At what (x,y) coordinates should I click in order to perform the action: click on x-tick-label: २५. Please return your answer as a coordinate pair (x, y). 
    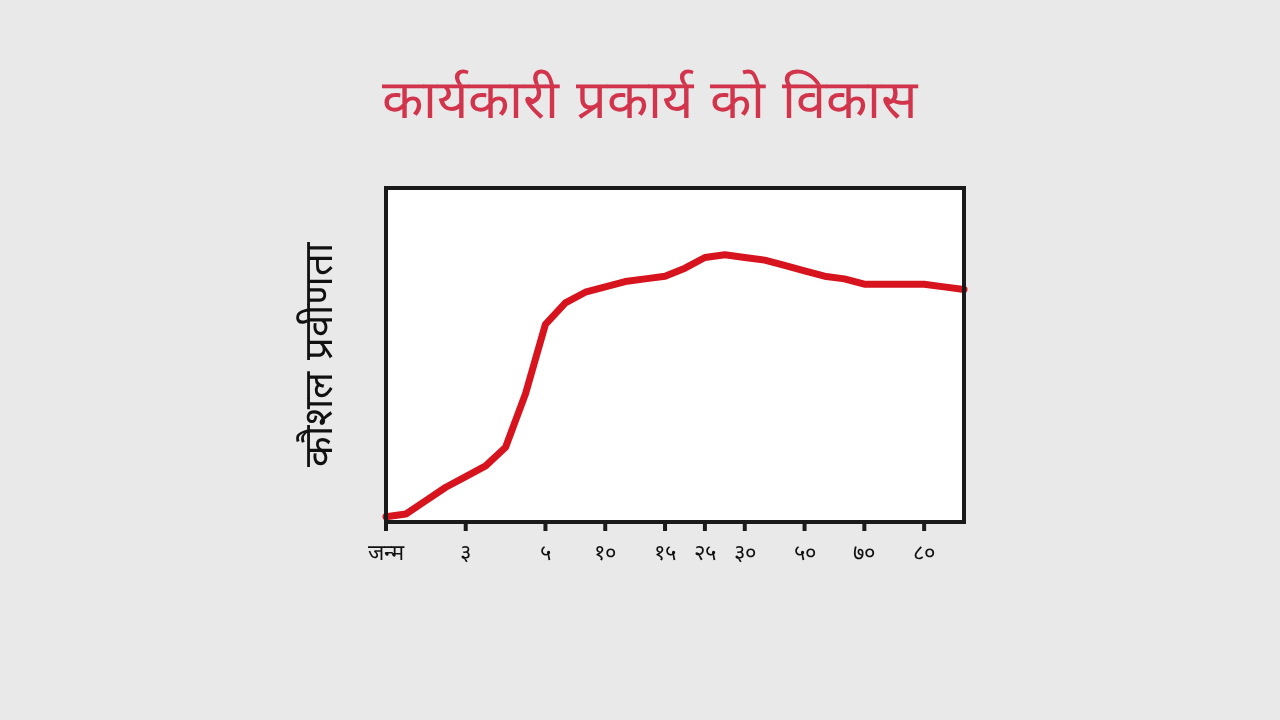
    Looking at the image, I should click on (704, 552).